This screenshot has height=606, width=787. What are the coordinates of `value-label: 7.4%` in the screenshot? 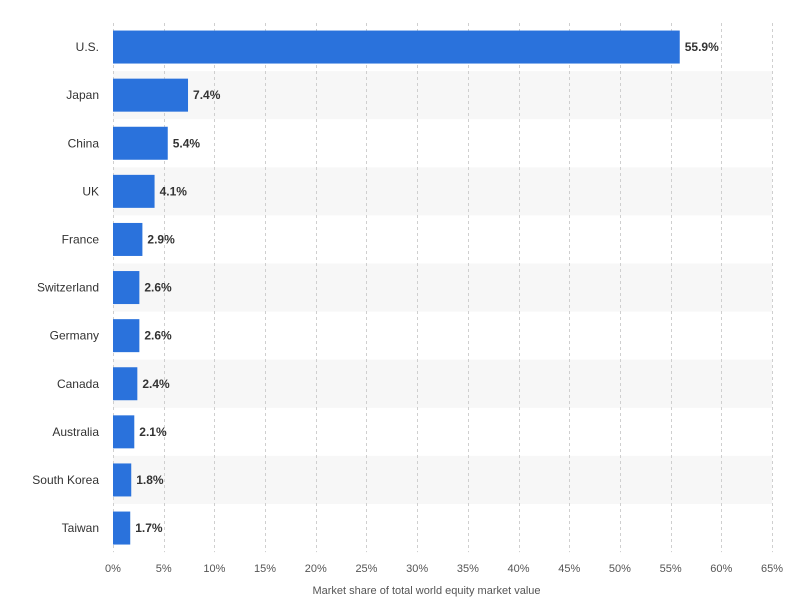 It's located at (207, 95).